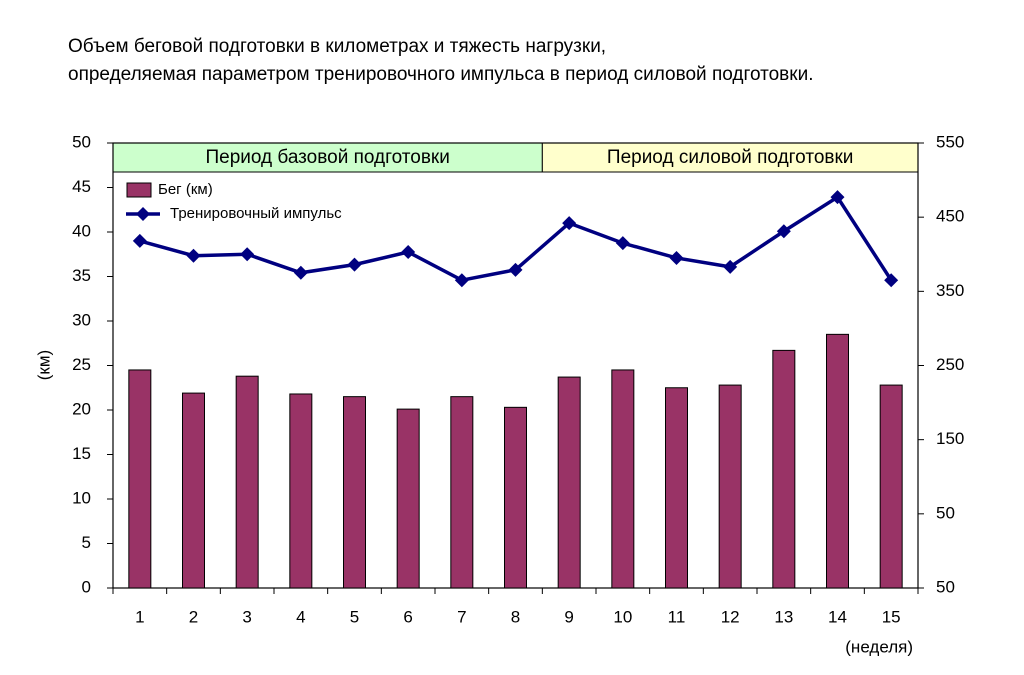 The image size is (1024, 675). I want to click on y-tick-label: 35, so click(81, 275).